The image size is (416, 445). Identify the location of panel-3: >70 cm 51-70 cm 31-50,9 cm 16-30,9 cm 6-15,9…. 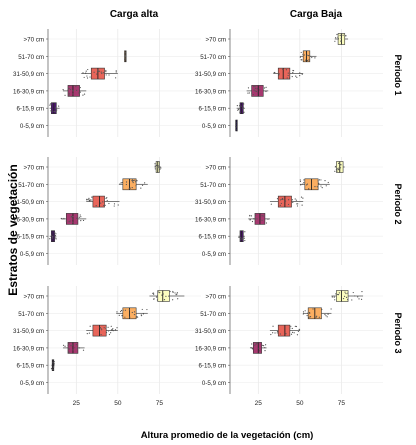
(289, 211).